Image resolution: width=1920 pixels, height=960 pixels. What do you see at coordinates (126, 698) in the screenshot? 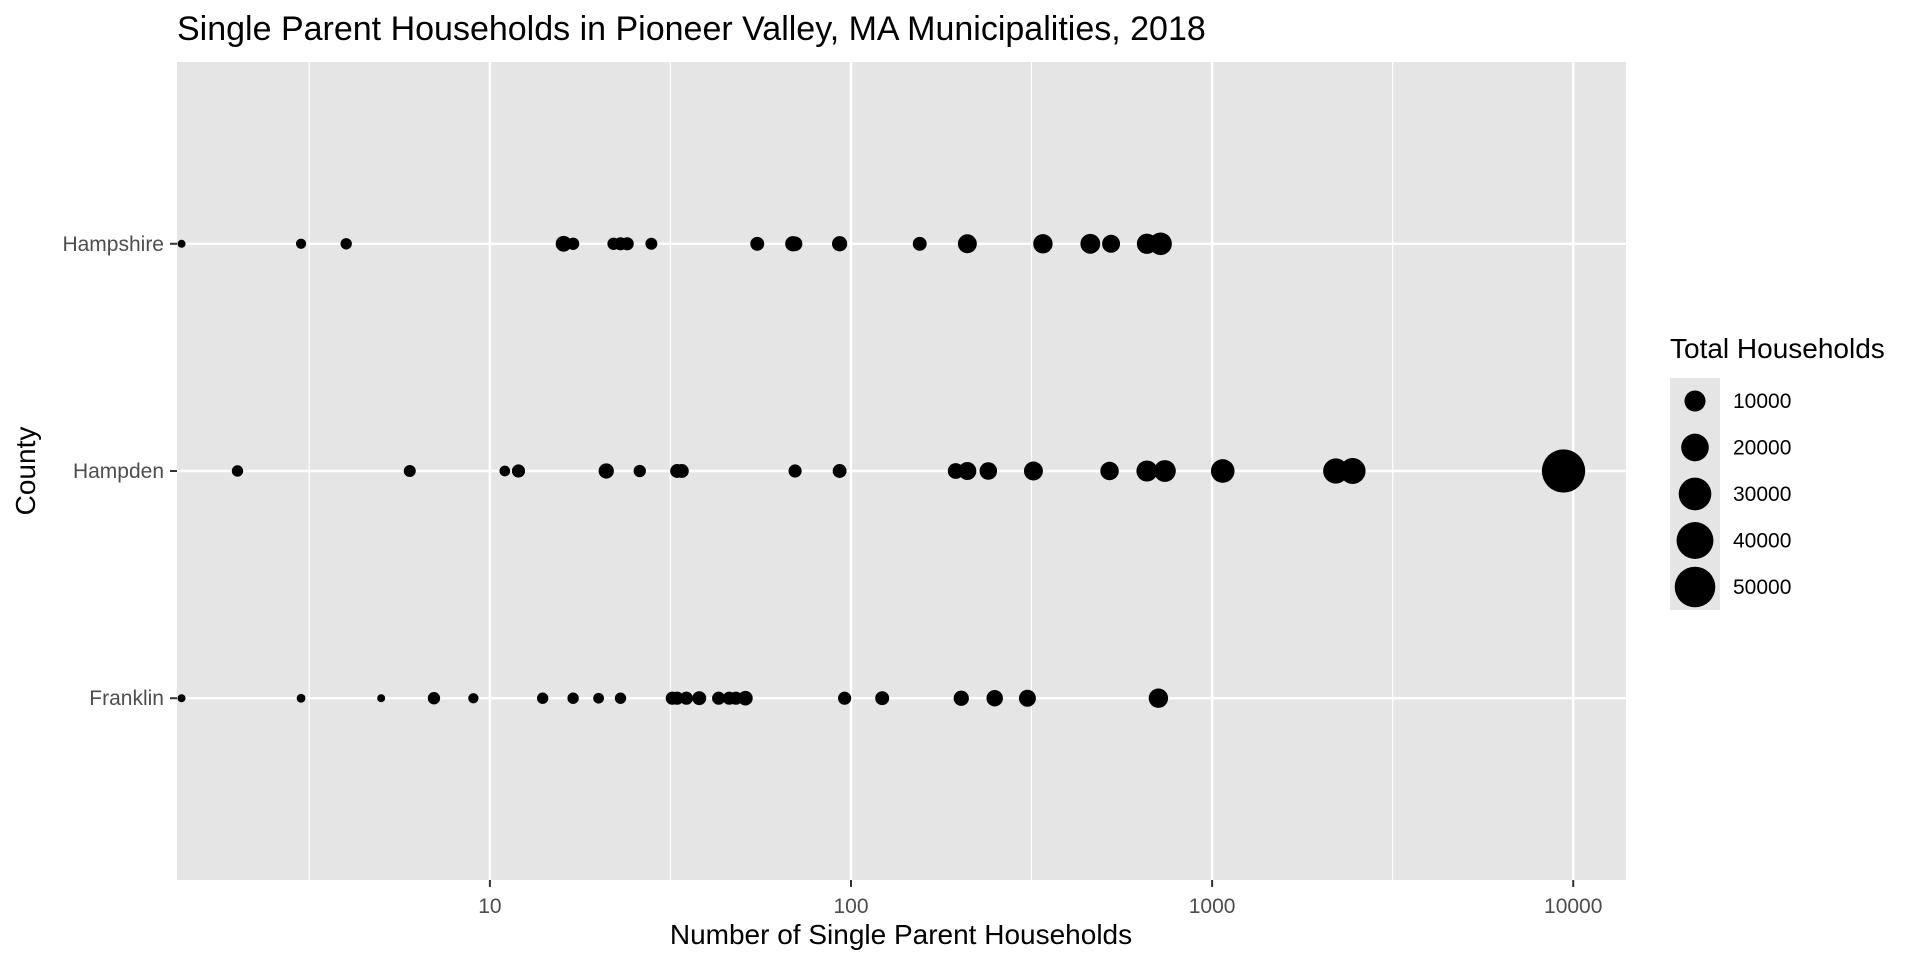
I see `y-tick-label-franklin: Franklin` at bounding box center [126, 698].